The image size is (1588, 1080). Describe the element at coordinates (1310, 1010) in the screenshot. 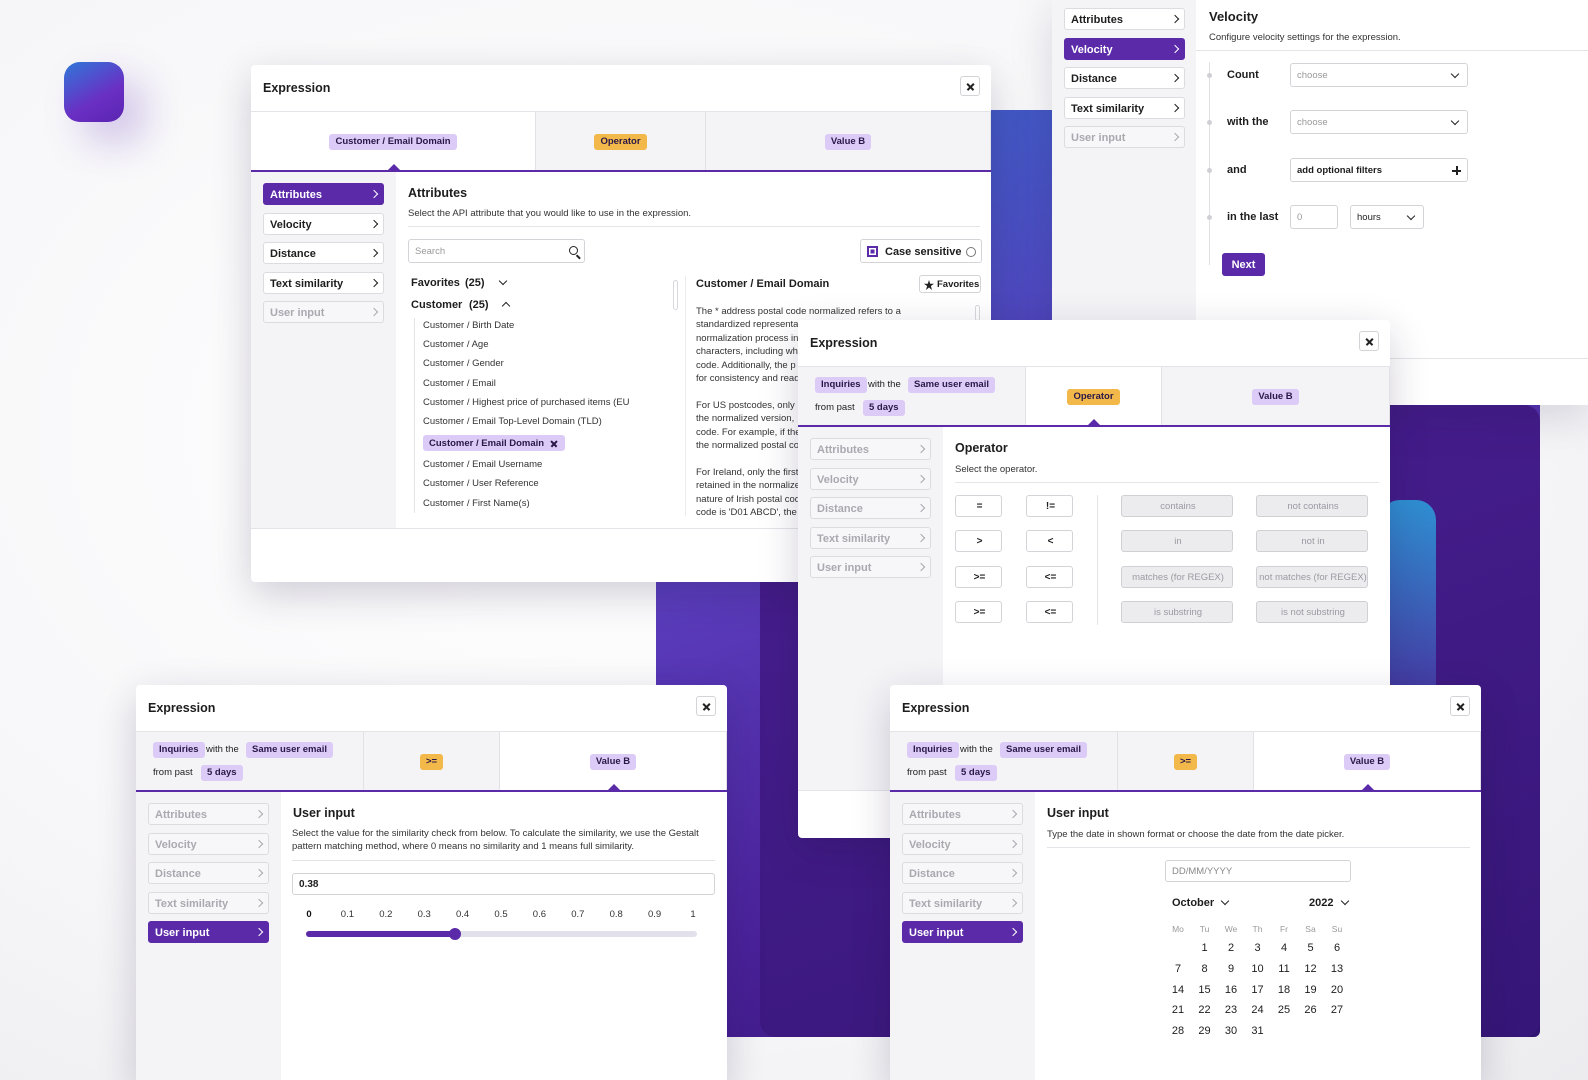

I see `calendar-day: 26` at that location.